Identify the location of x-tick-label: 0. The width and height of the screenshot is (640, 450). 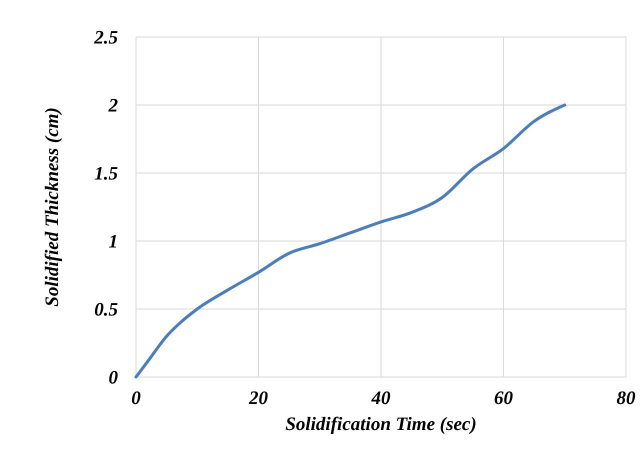
(136, 398).